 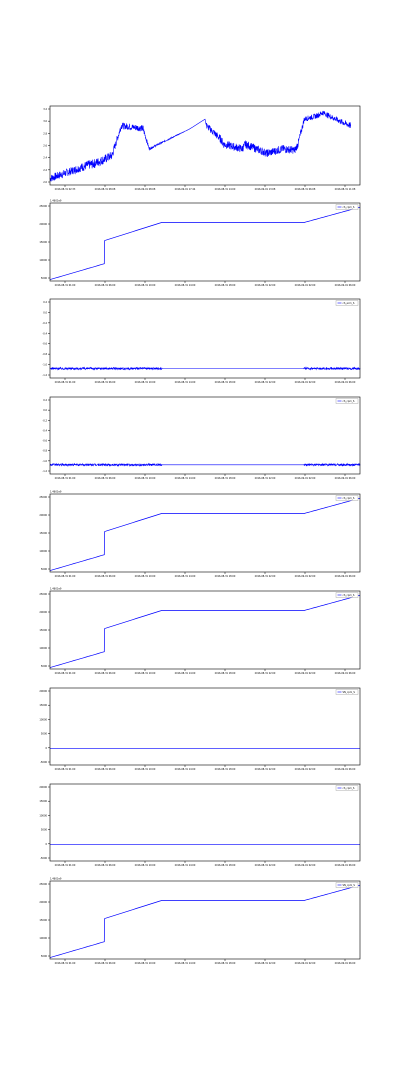 What do you see at coordinates (105, 189) in the screenshot?
I see `x-tick-label: 2016-08-31 08:08` at bounding box center [105, 189].